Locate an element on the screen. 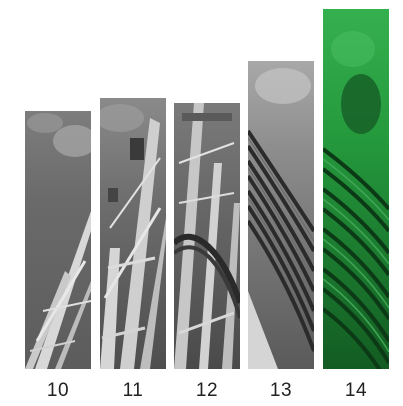 The image size is (403, 406). panel-label-10: 10 is located at coordinates (58, 390).